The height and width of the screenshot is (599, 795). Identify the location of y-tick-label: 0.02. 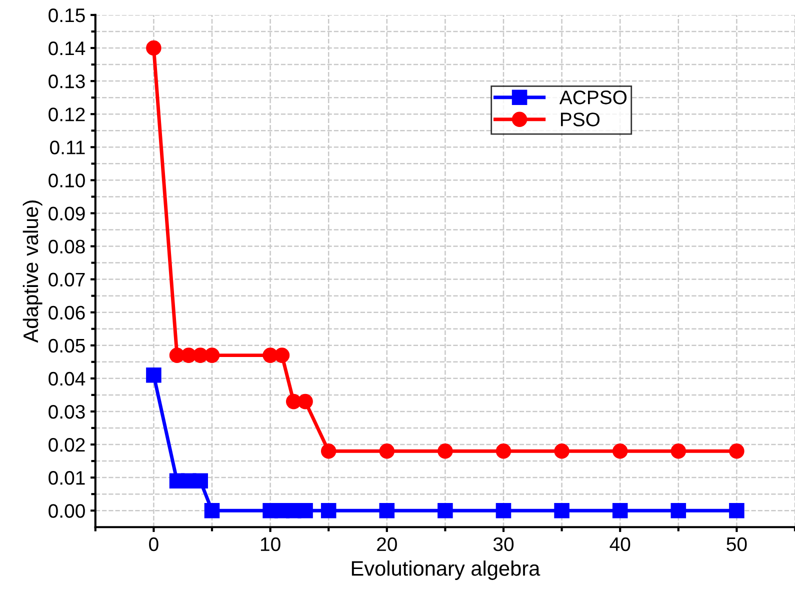
(66, 445).